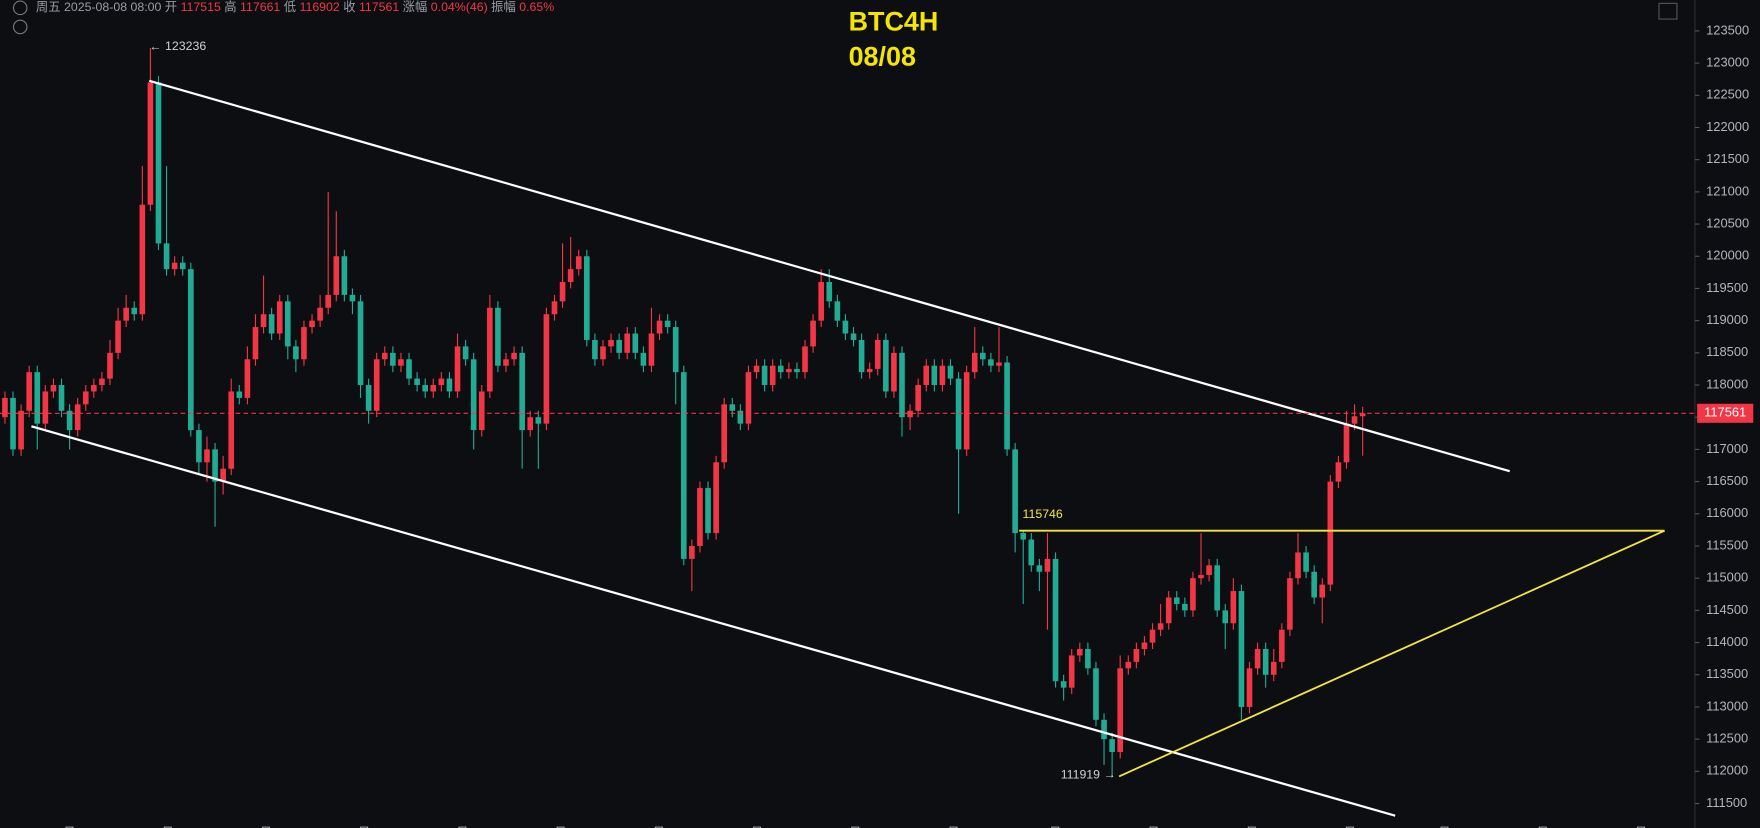 The height and width of the screenshot is (828, 1760). What do you see at coordinates (1727, 544) in the screenshot?
I see `y-tick-label: 115500` at bounding box center [1727, 544].